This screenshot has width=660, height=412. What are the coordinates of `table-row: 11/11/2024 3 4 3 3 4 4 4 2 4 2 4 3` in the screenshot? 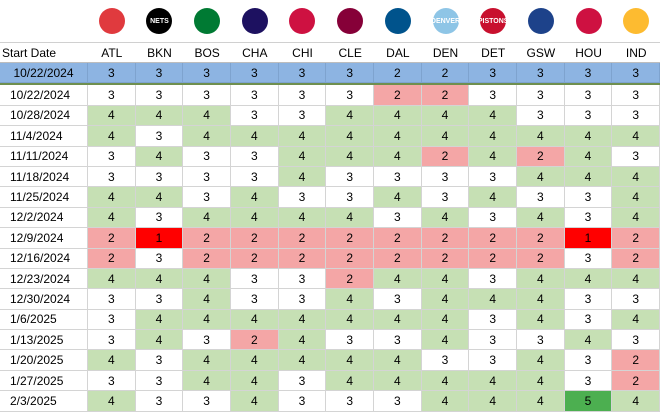 It's located at (330, 156).